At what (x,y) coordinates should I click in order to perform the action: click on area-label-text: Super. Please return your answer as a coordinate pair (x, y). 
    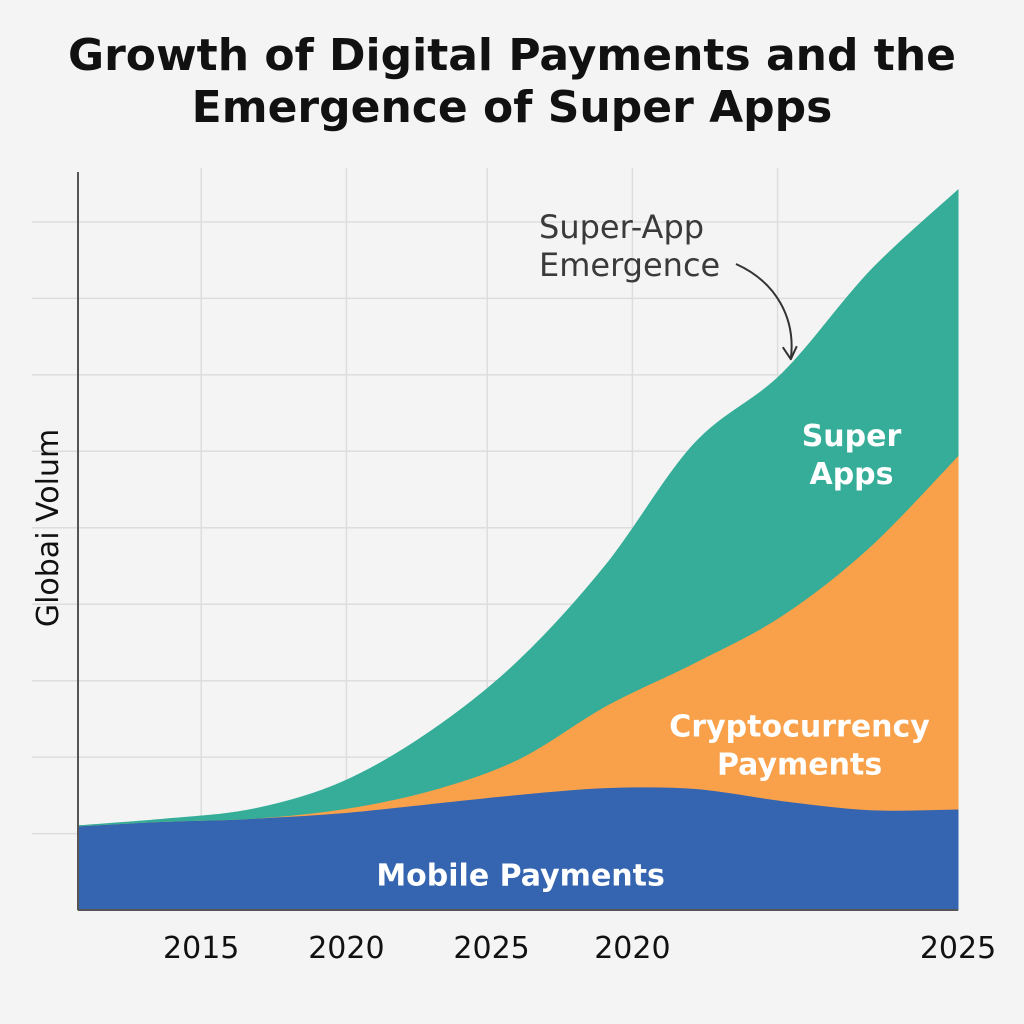
    Looking at the image, I should click on (852, 436).